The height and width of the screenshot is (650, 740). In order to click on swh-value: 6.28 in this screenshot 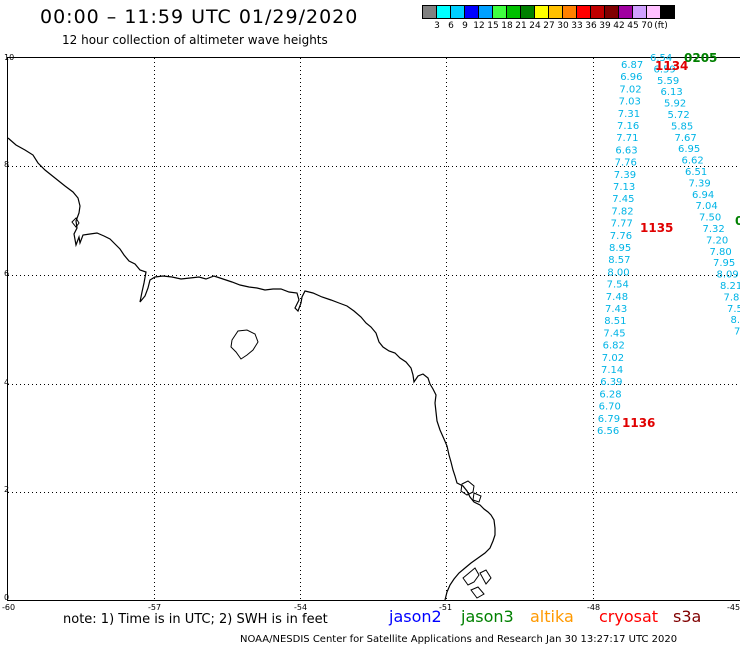, I will do `click(610, 394)`.